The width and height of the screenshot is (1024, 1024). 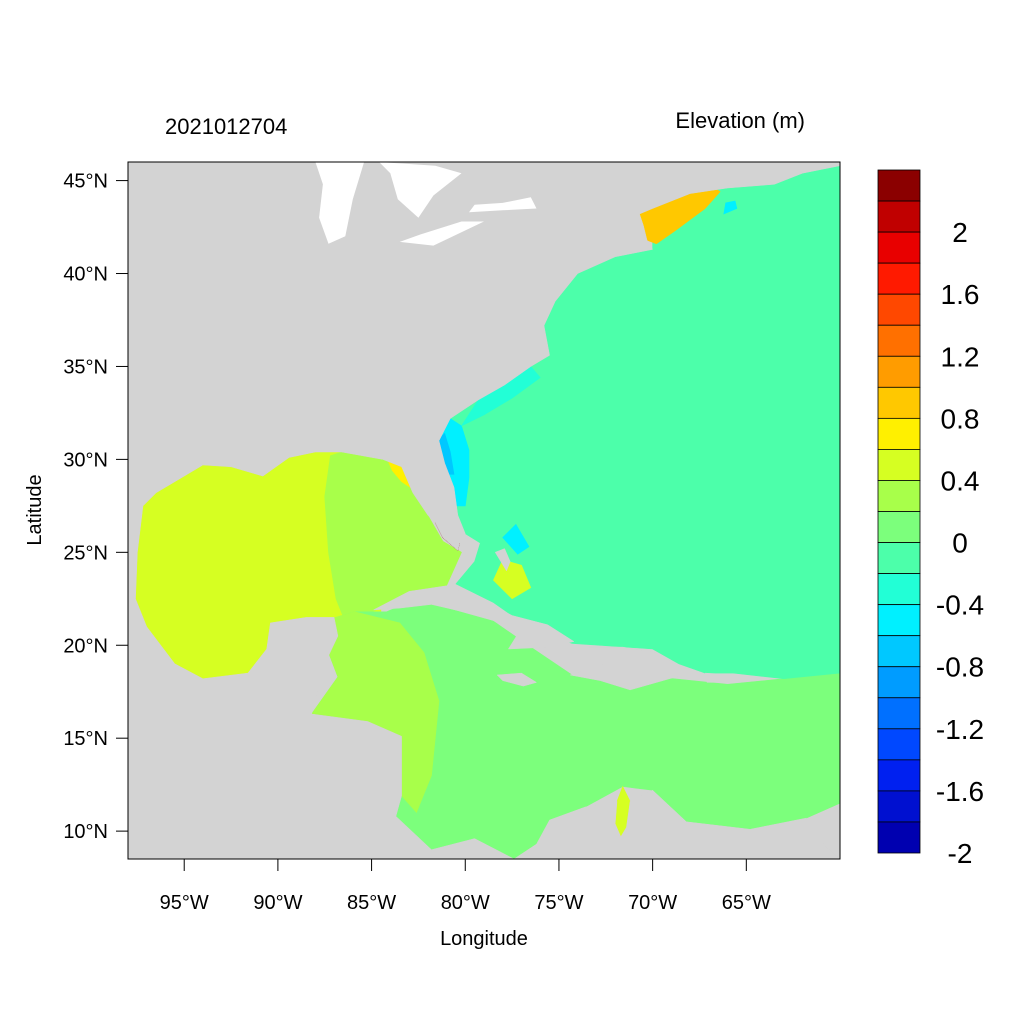 I want to click on x-tick-label: 80°W, so click(x=465, y=903).